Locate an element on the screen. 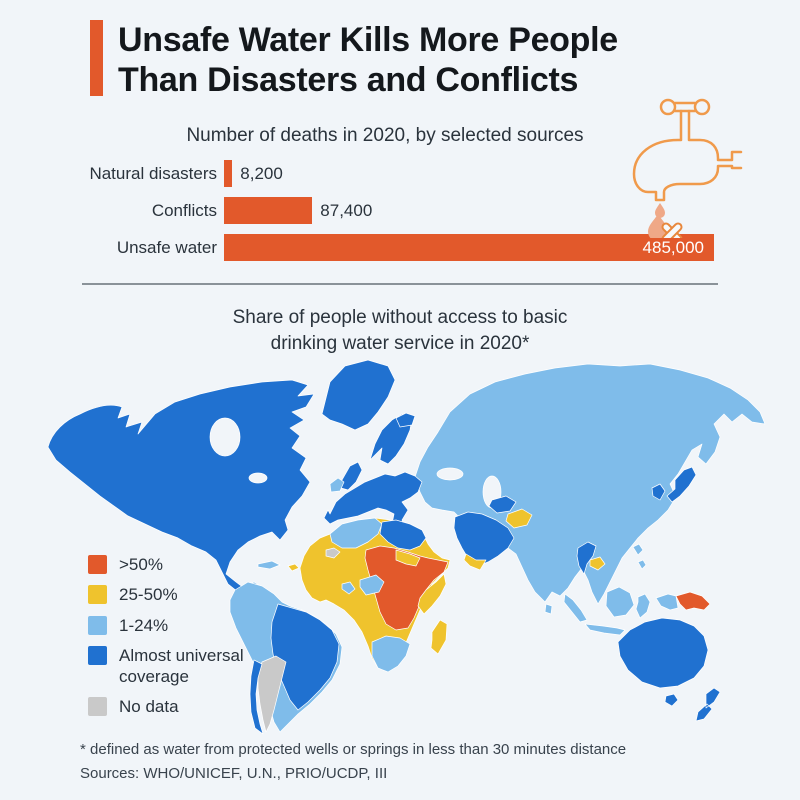  bar-value-label: 485,000 is located at coordinates (673, 247).